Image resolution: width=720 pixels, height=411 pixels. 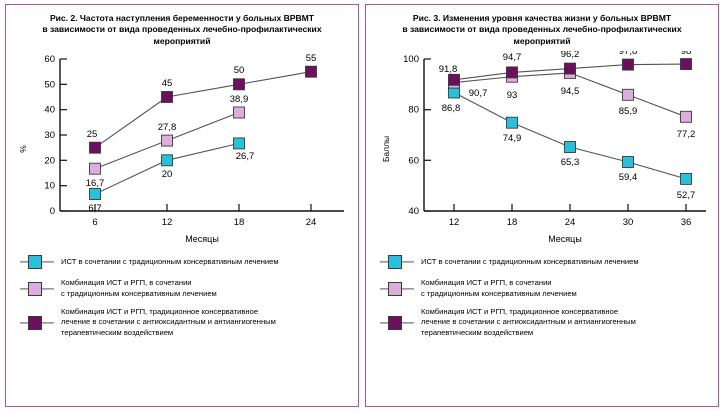 I want to click on data-labels-cyan: 6,7 20 26,7, so click(x=171, y=182).